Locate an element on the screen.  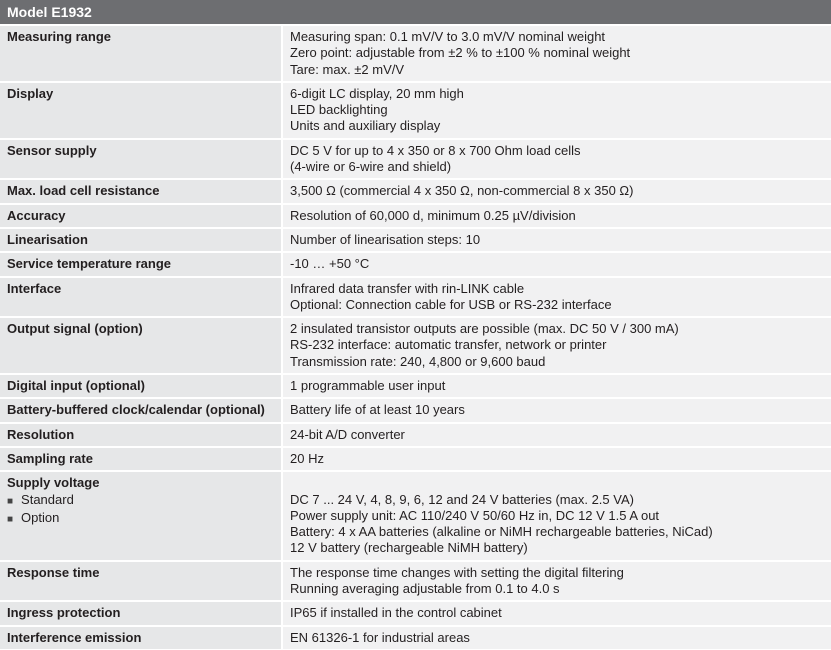
row-label-cell: Sensor supply is located at coordinates (140, 159).